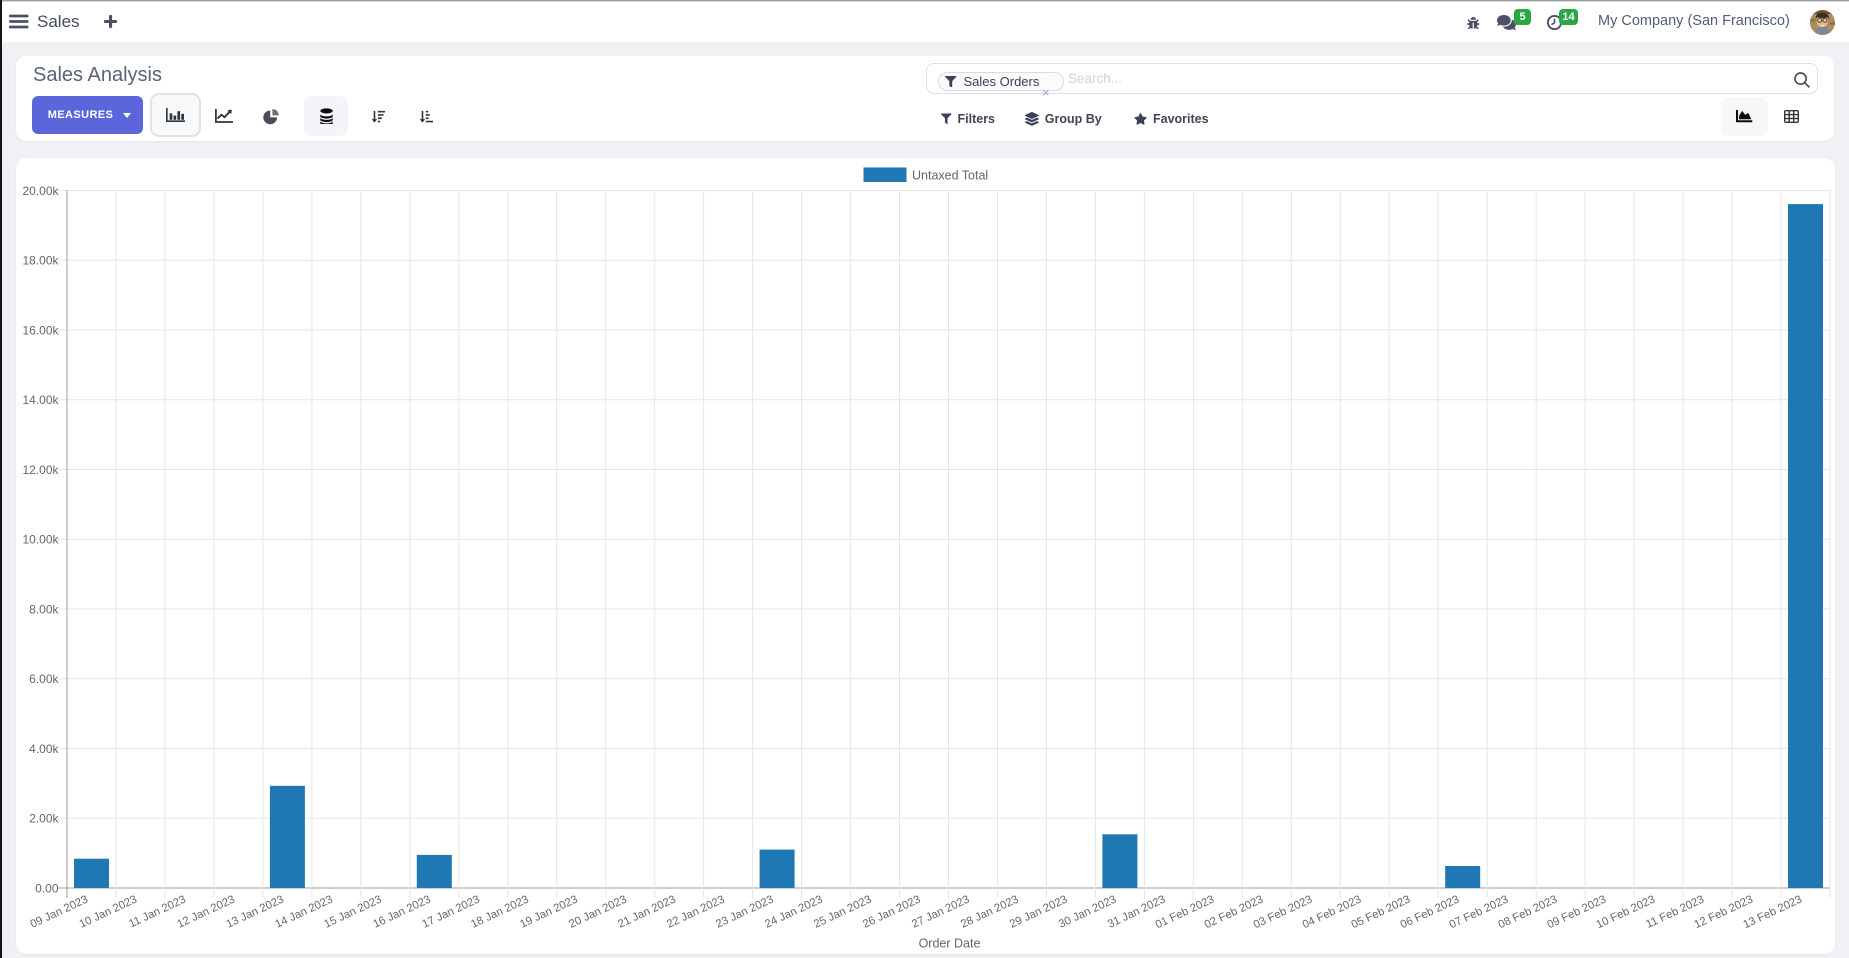 The width and height of the screenshot is (1849, 958). Describe the element at coordinates (950, 176) in the screenshot. I see `svg-text: Untaxed Total` at that location.